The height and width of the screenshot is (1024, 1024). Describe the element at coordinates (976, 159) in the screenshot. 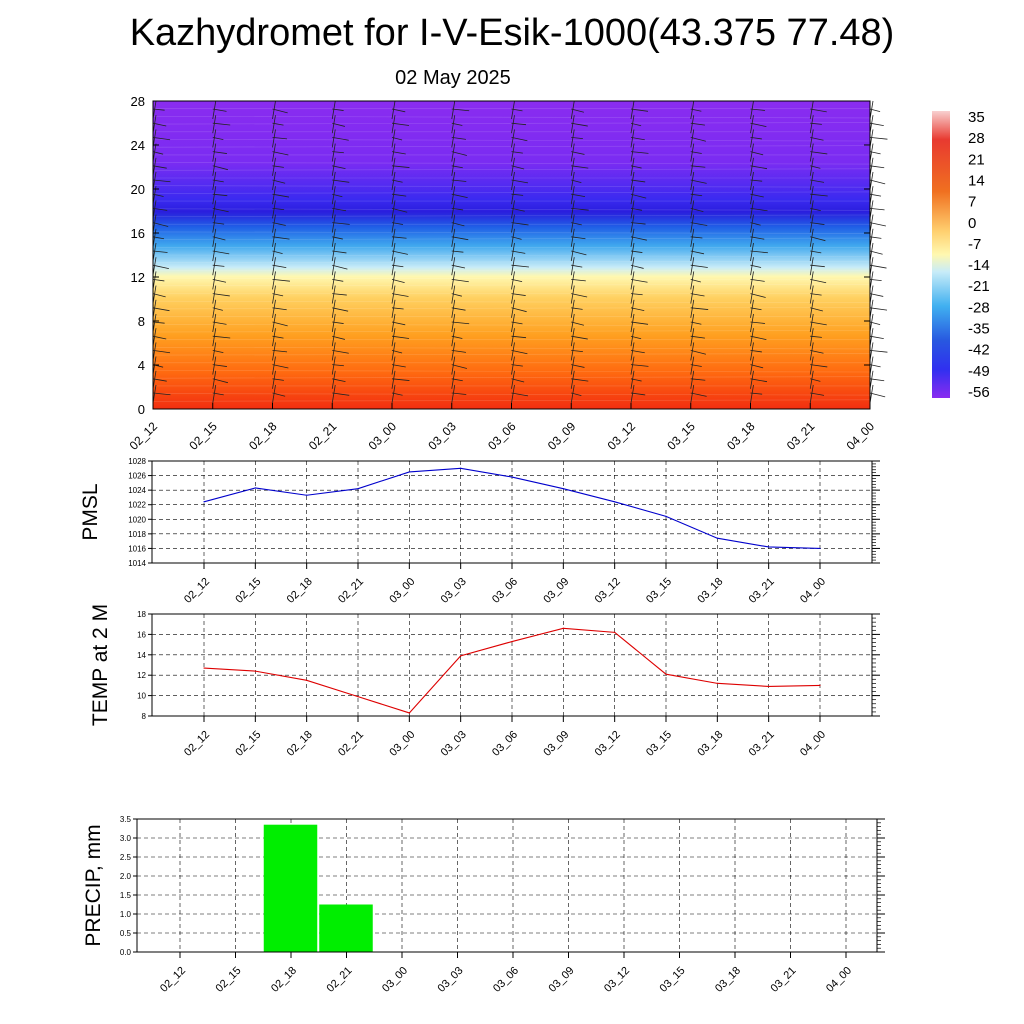

I see `colorbar-label: 21` at that location.